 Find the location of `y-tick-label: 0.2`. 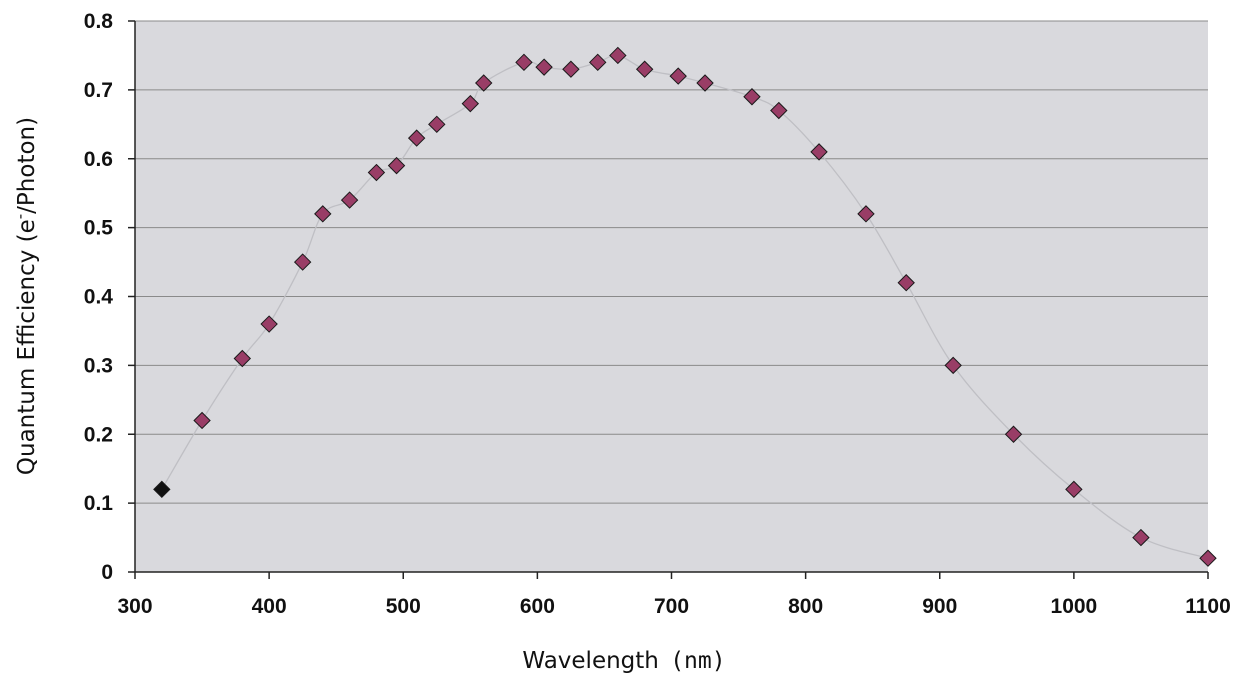

y-tick-label: 0.2 is located at coordinates (98, 434).